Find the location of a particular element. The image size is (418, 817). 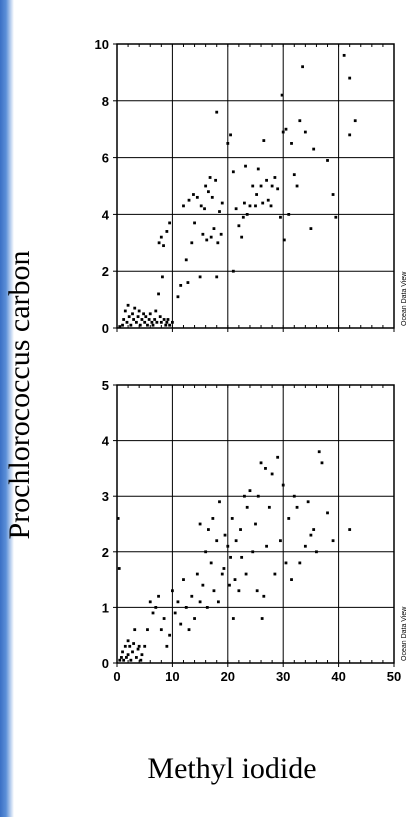

x-tick-label: 0 is located at coordinates (116, 676).